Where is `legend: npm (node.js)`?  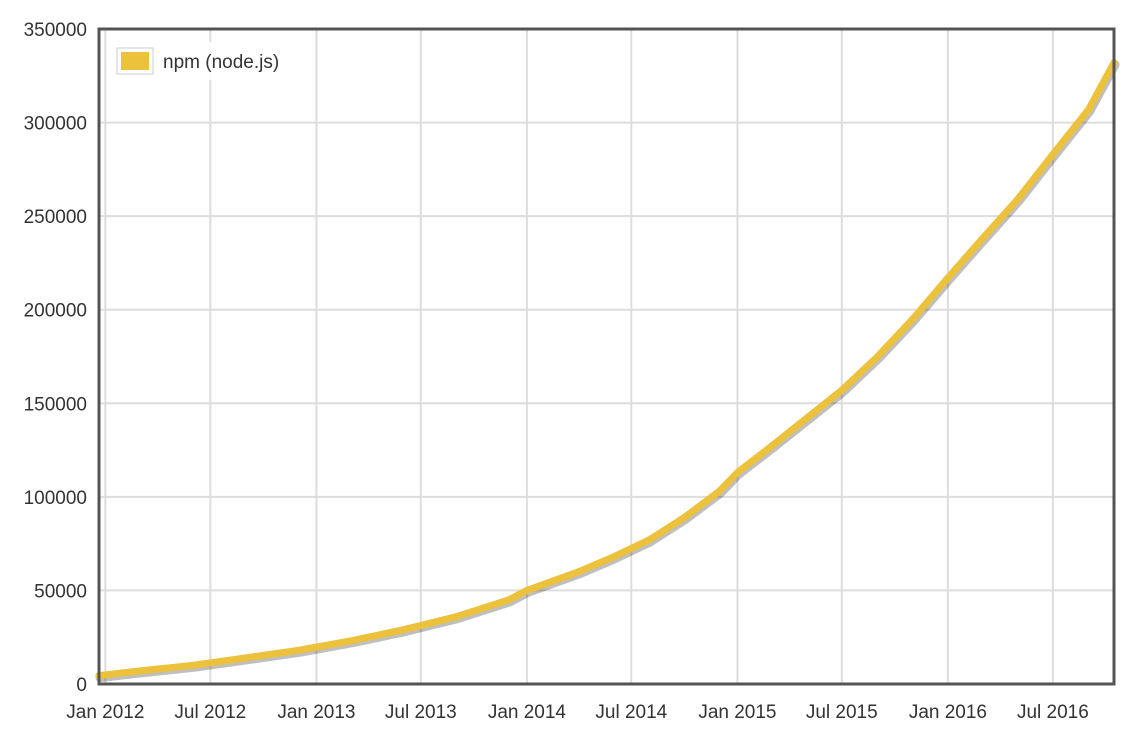
legend: npm (node.js) is located at coordinates (206, 61).